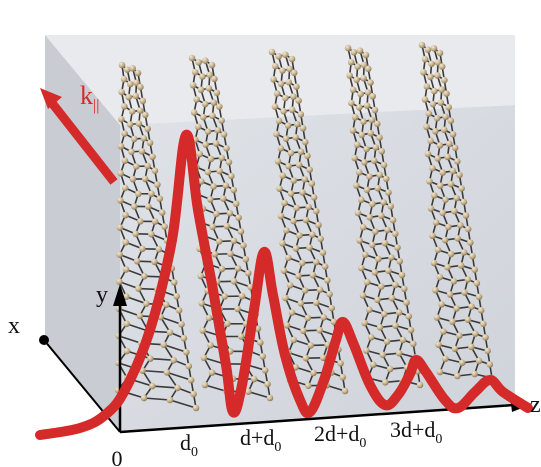 The width and height of the screenshot is (541, 467). What do you see at coordinates (120, 295) in the screenshot?
I see `y-axis-arrowhead` at bounding box center [120, 295].